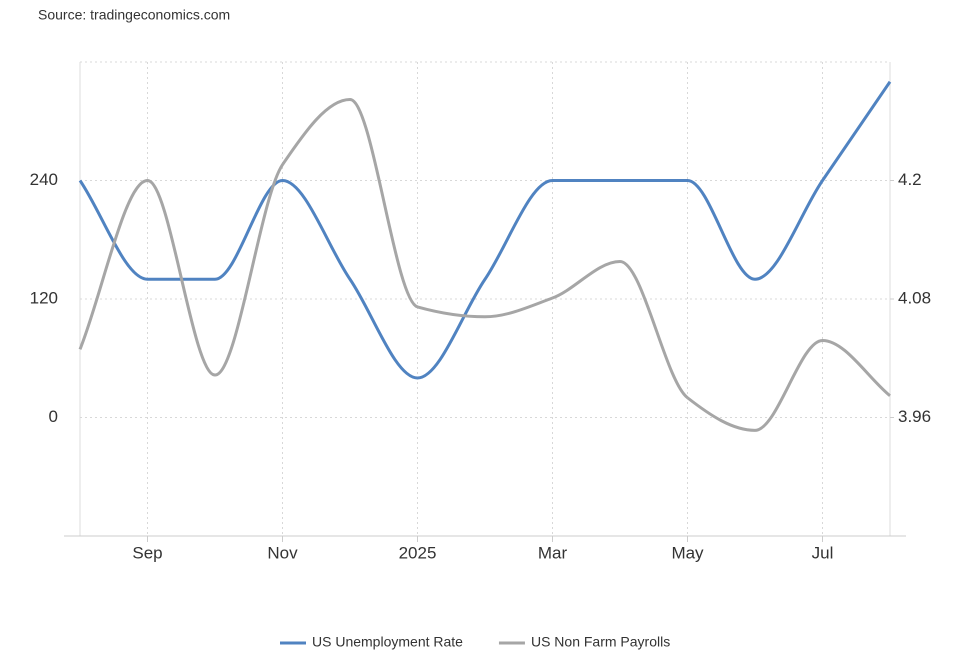 This screenshot has width=960, height=656. I want to click on x-tick-label: Nov, so click(282, 552).